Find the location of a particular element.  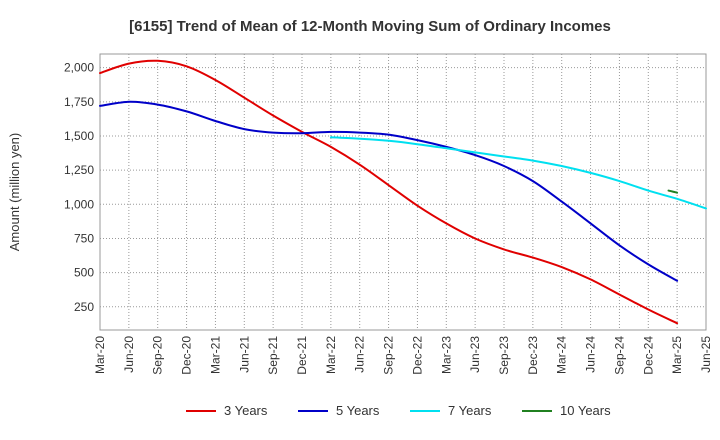

x-tick-label: Sep-22 is located at coordinates (389, 355).